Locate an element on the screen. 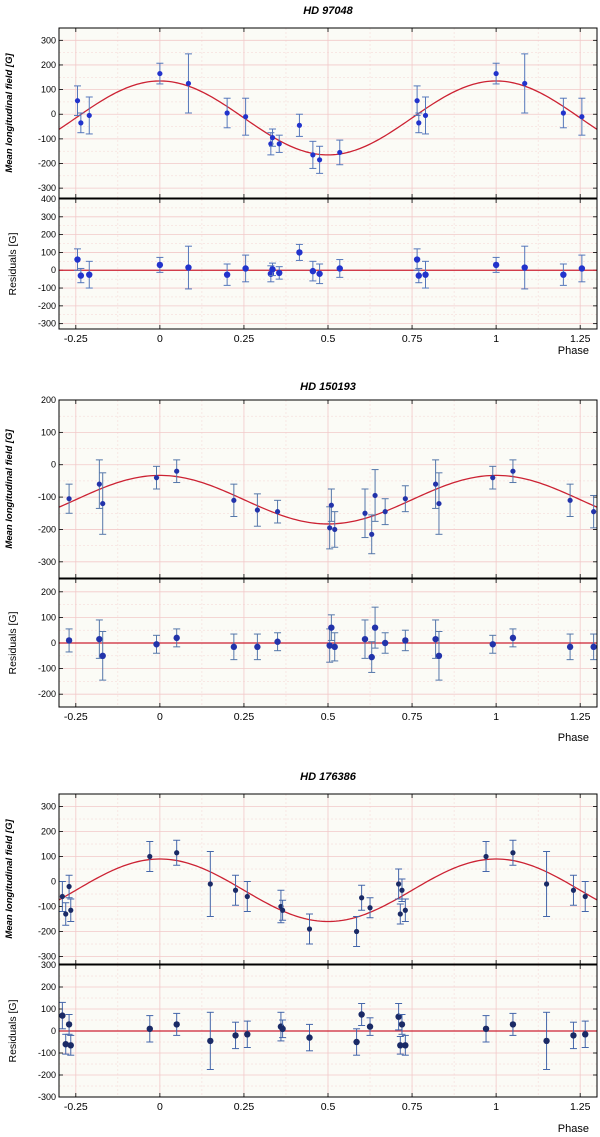 Image resolution: width=600 pixels, height=1137 pixels. residual-panel: -200 -100 0 100 200 Residuals [G] is located at coordinates (302, 643).